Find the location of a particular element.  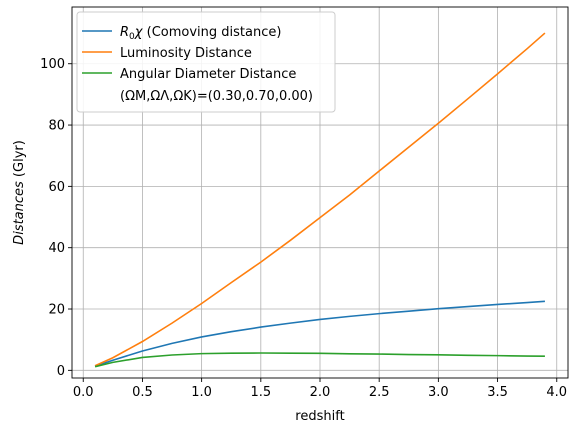

x-tick-label: 2.5 is located at coordinates (379, 392).